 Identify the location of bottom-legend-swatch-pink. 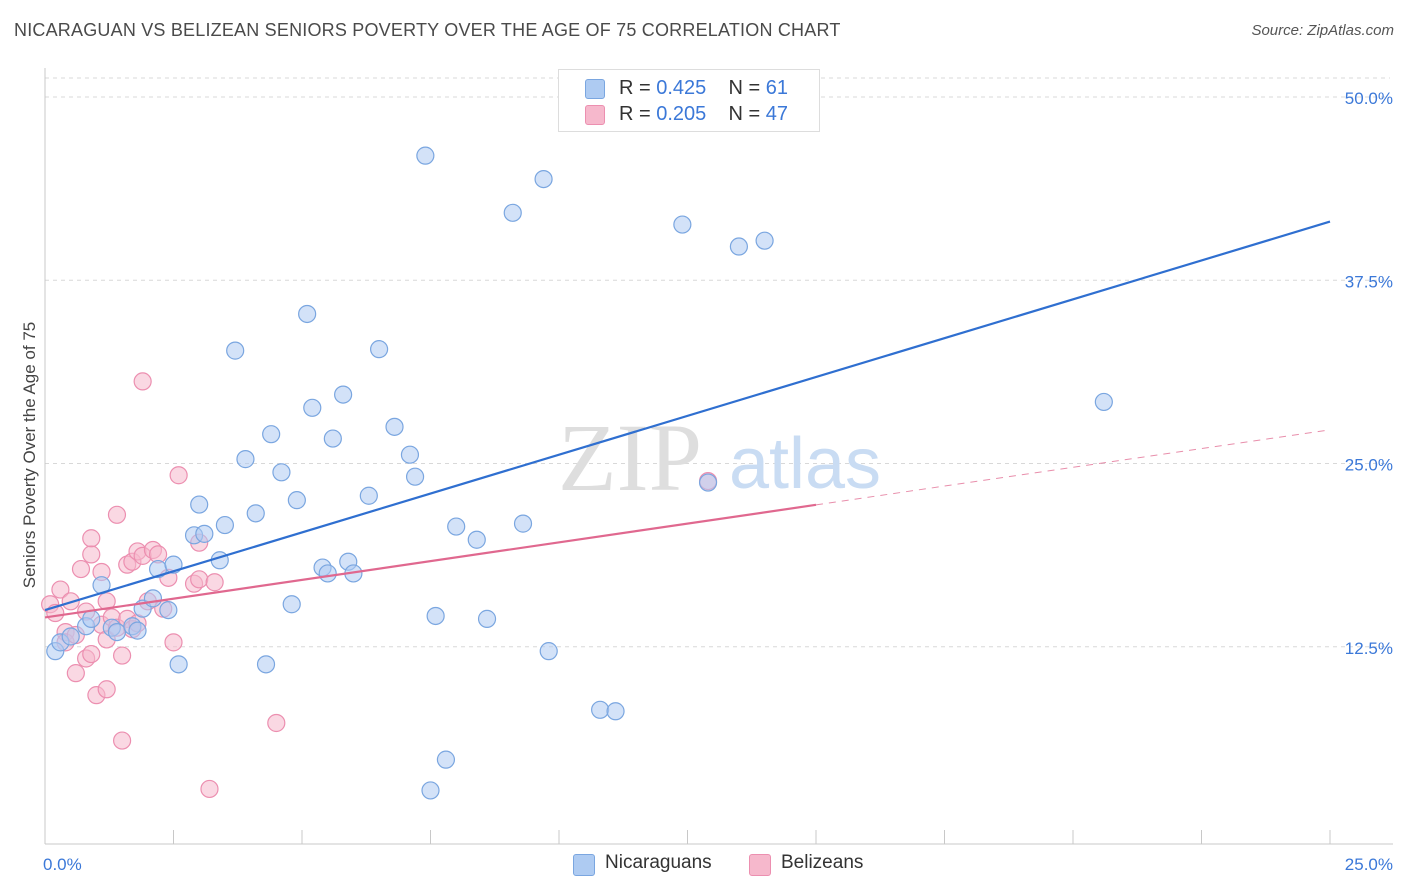
(760, 865).